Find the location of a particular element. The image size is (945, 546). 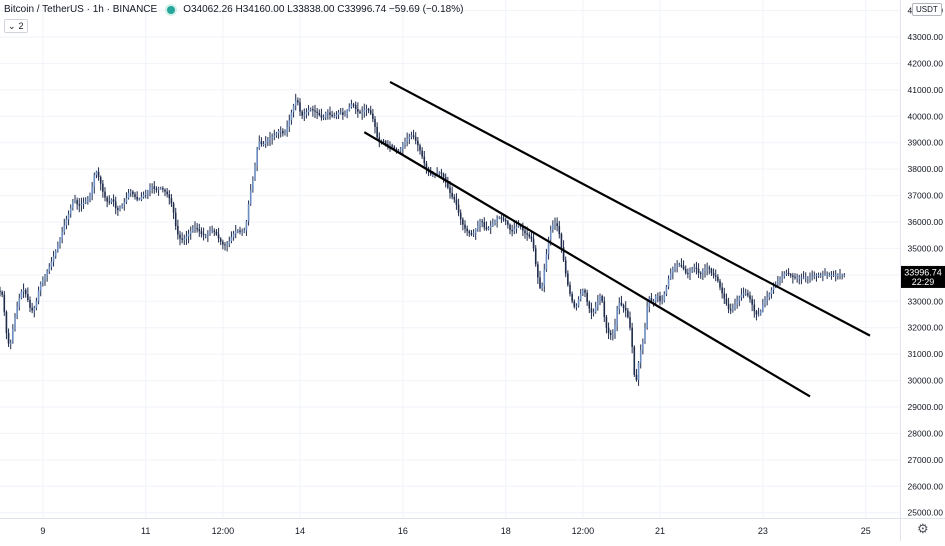

price-tick-label: 30000.00 is located at coordinates (926, 381).